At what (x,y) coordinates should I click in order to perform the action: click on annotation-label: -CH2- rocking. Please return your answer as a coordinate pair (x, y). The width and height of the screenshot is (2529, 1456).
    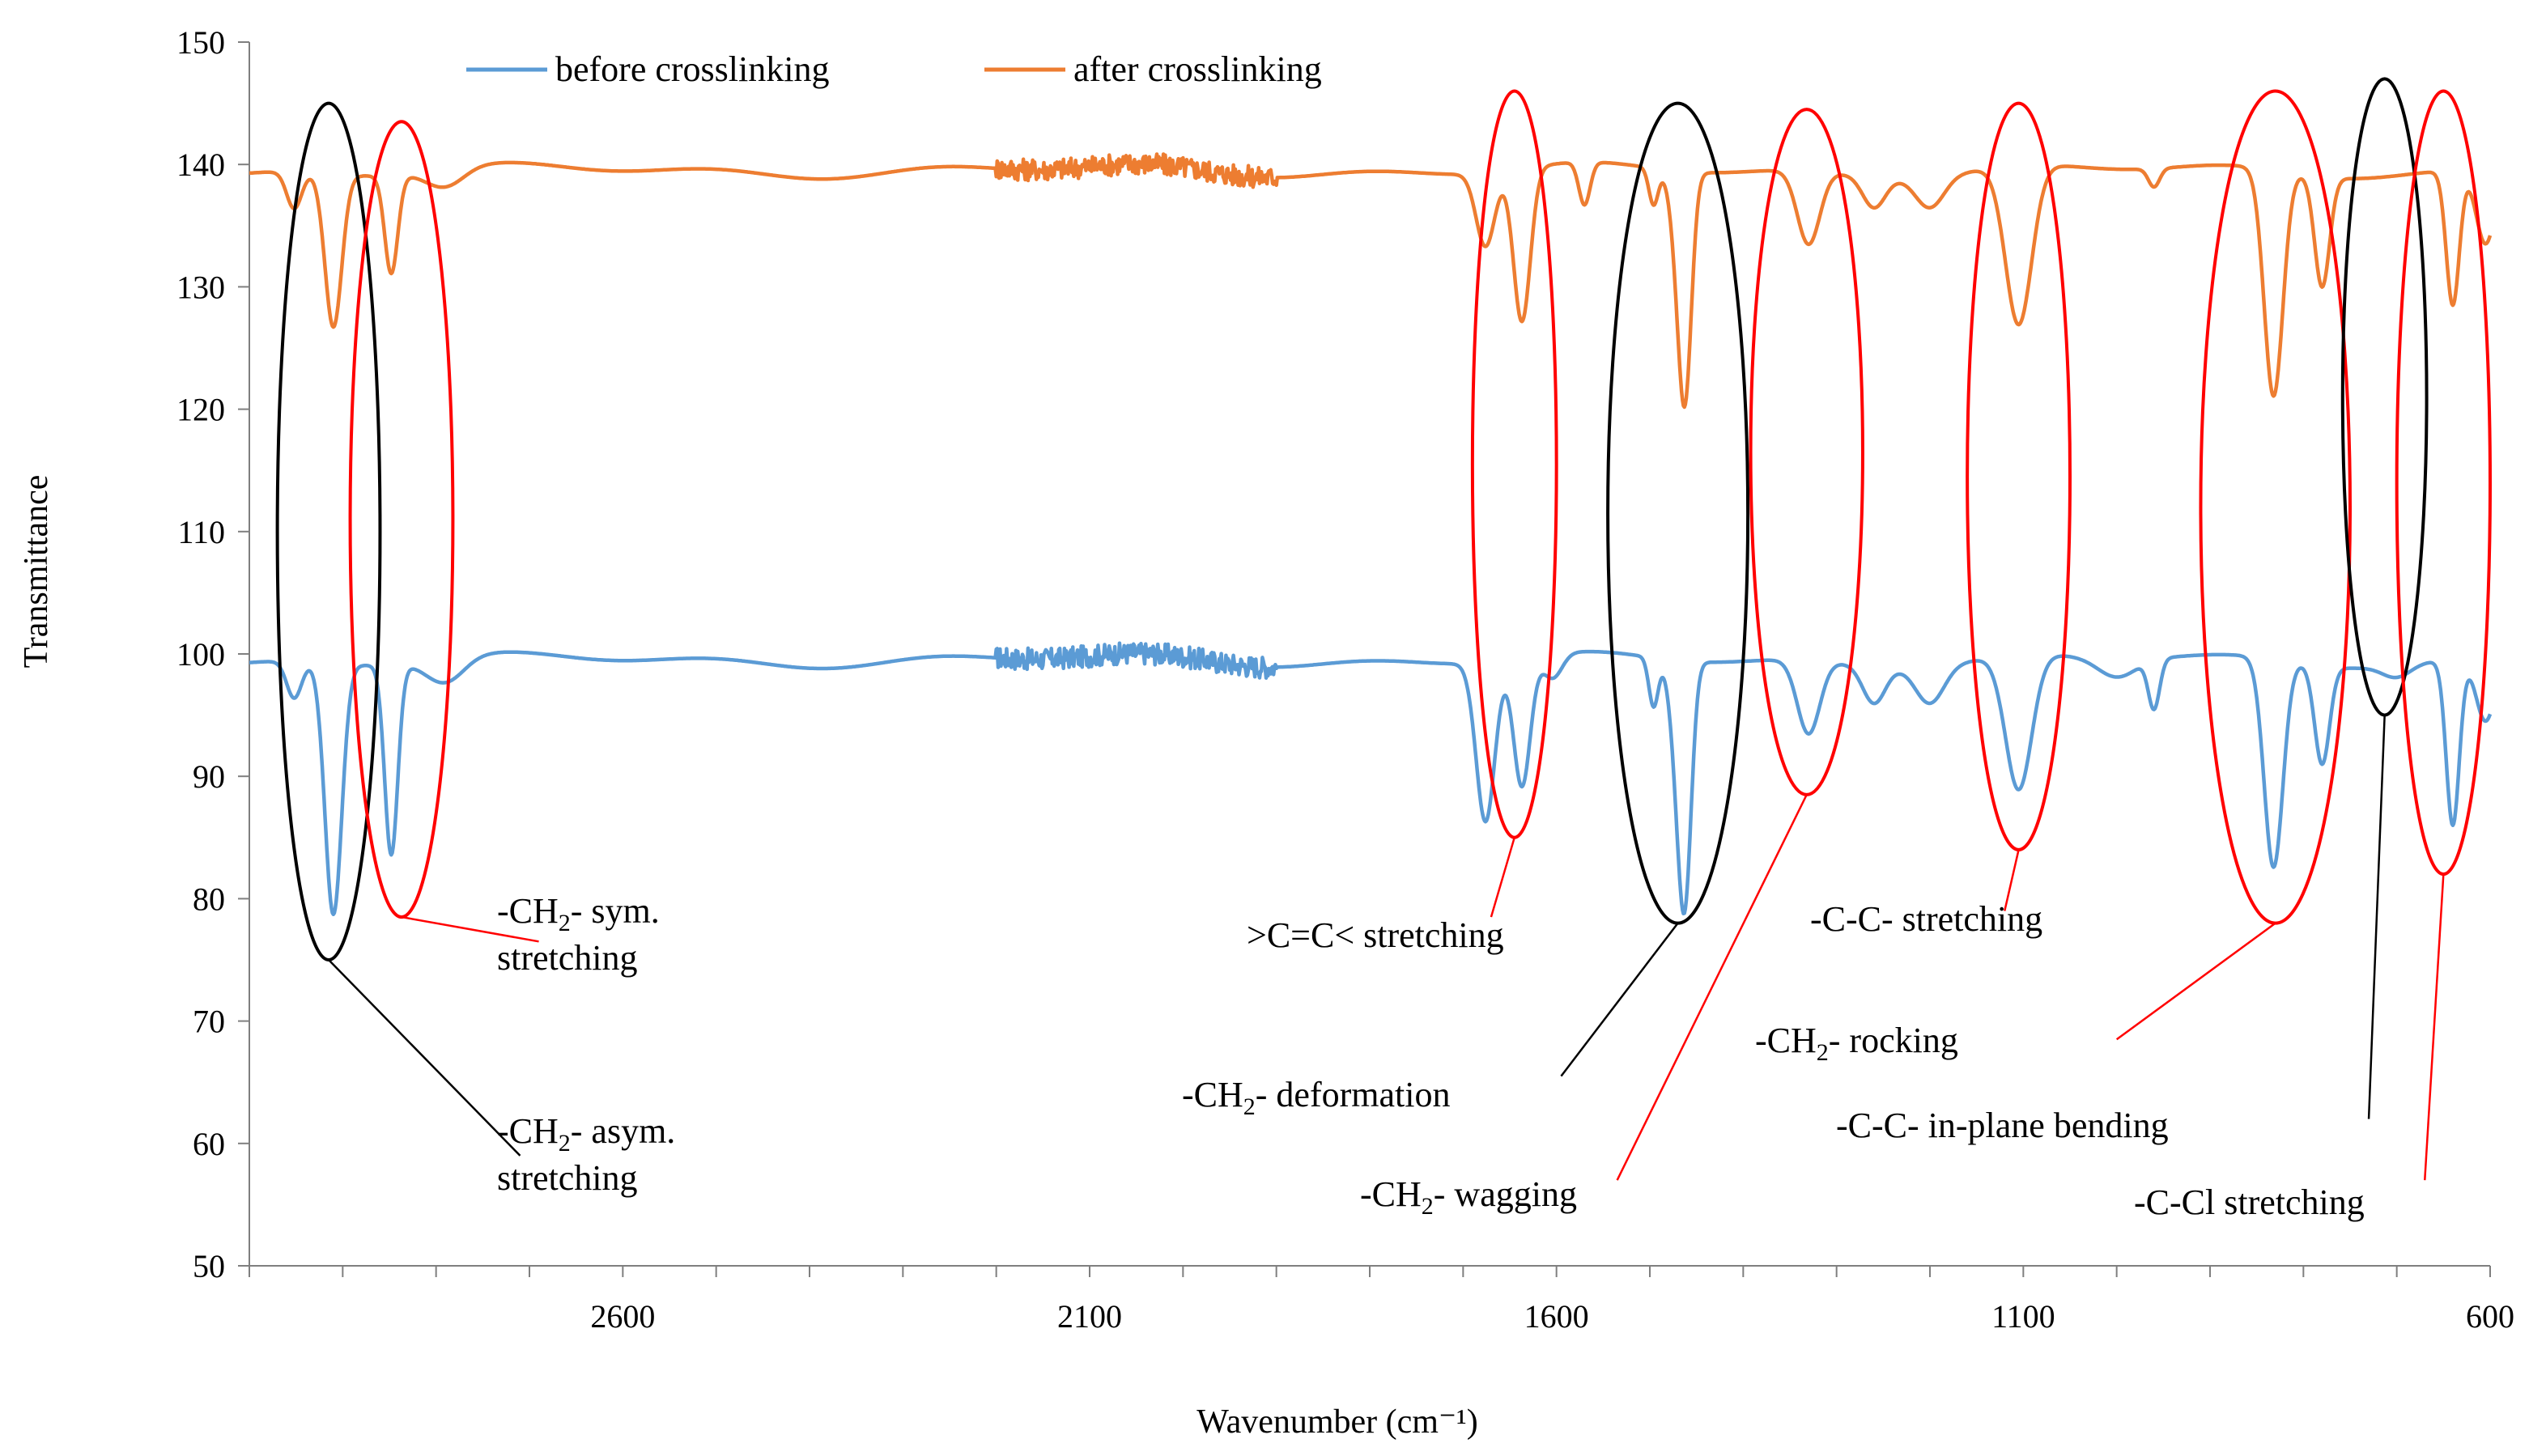
    Looking at the image, I should click on (1856, 1043).